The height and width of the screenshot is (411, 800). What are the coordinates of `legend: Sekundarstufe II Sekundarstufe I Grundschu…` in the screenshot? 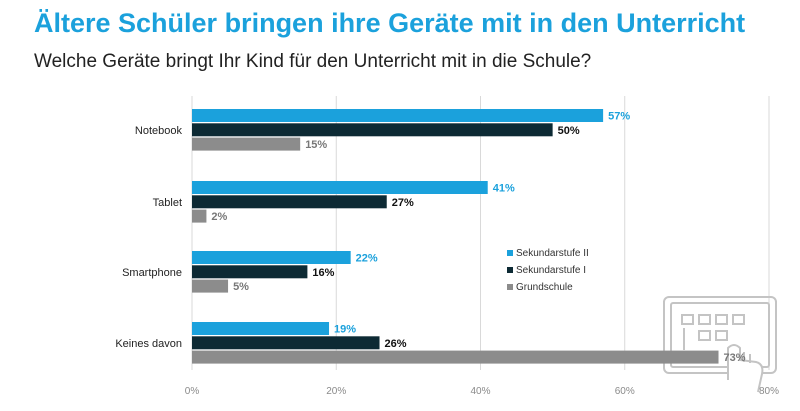 It's located at (548, 270).